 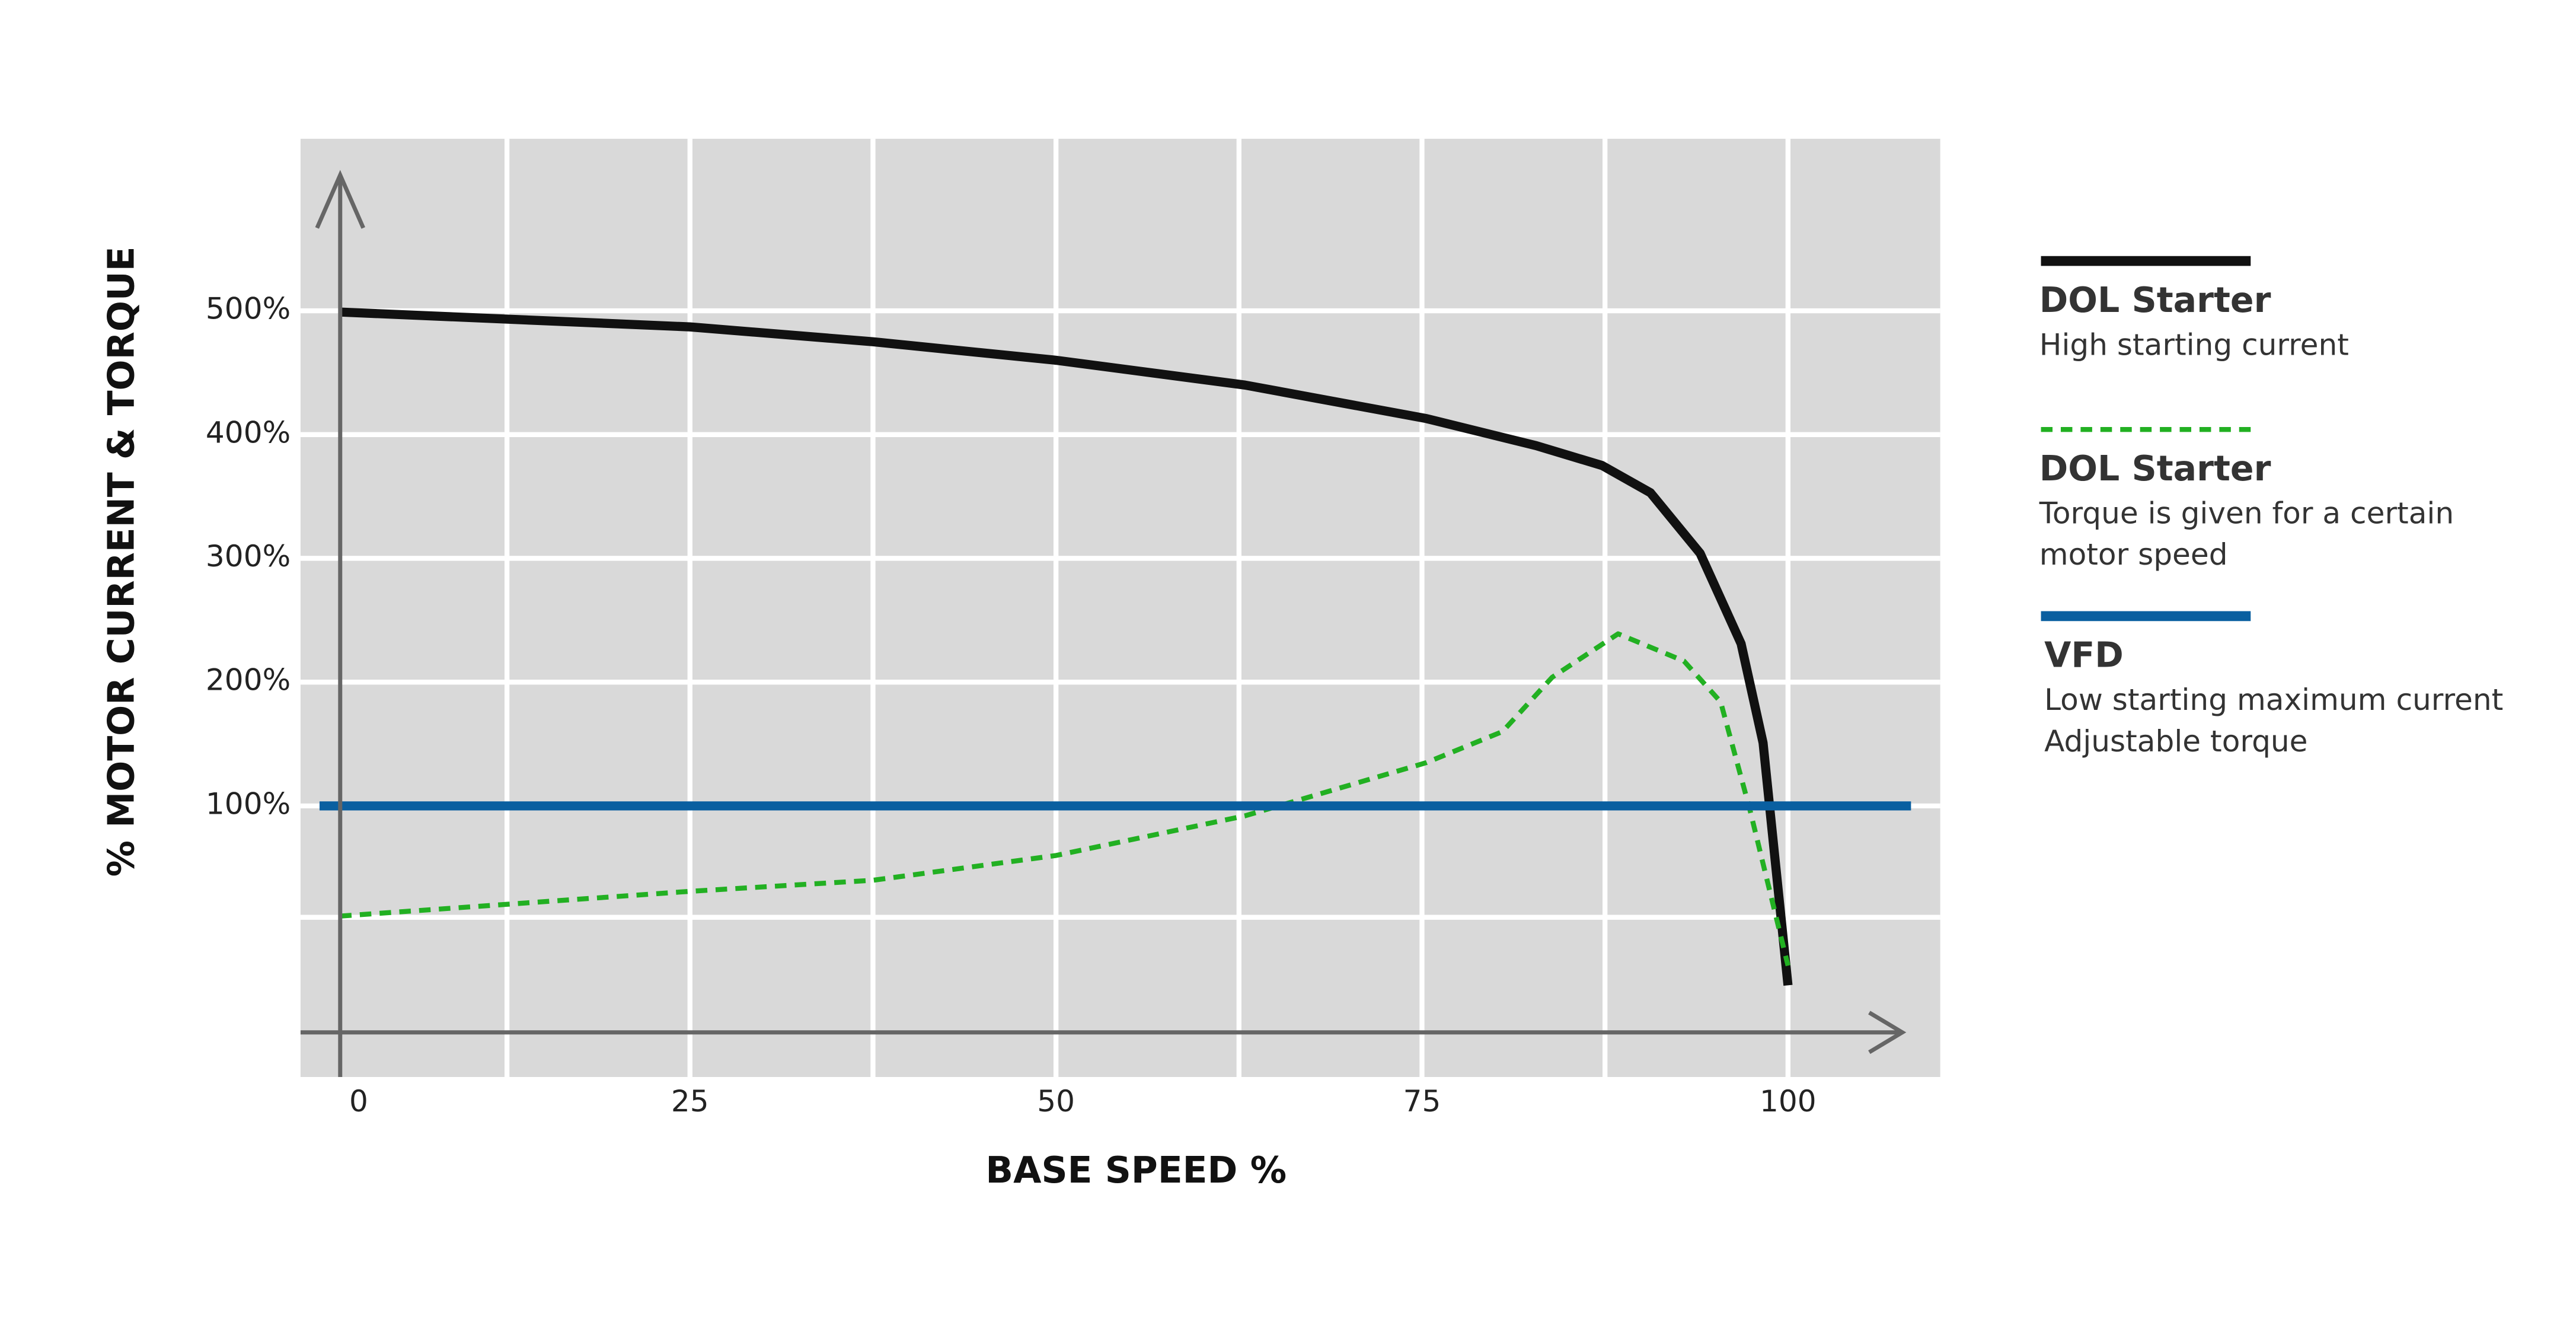 I want to click on x-tick-label: 25, so click(x=690, y=1101).